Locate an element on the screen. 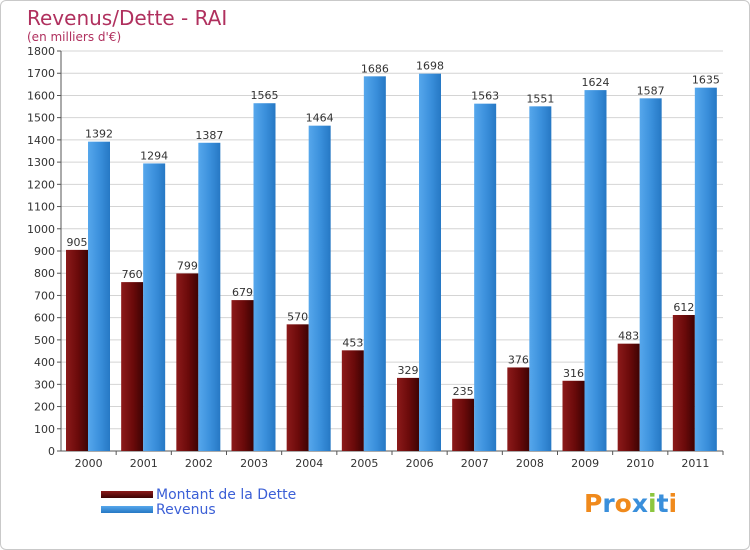 Image resolution: width=750 pixels, height=550 pixels. x-tick-label: 2010 is located at coordinates (640, 463).